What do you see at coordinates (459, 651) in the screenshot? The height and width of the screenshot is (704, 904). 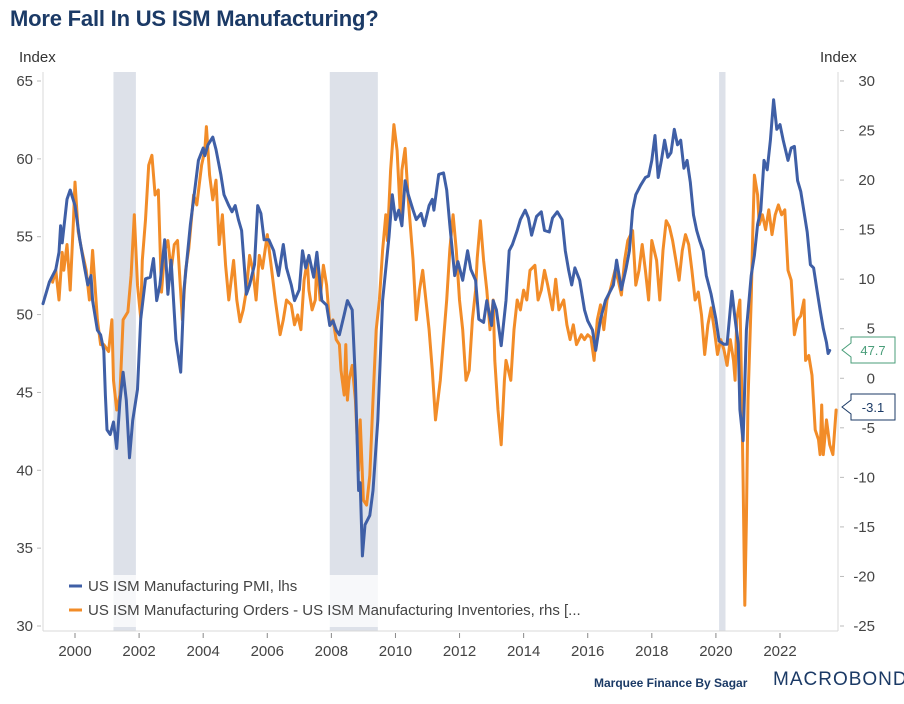 I see `x-tick-label: 2012` at bounding box center [459, 651].